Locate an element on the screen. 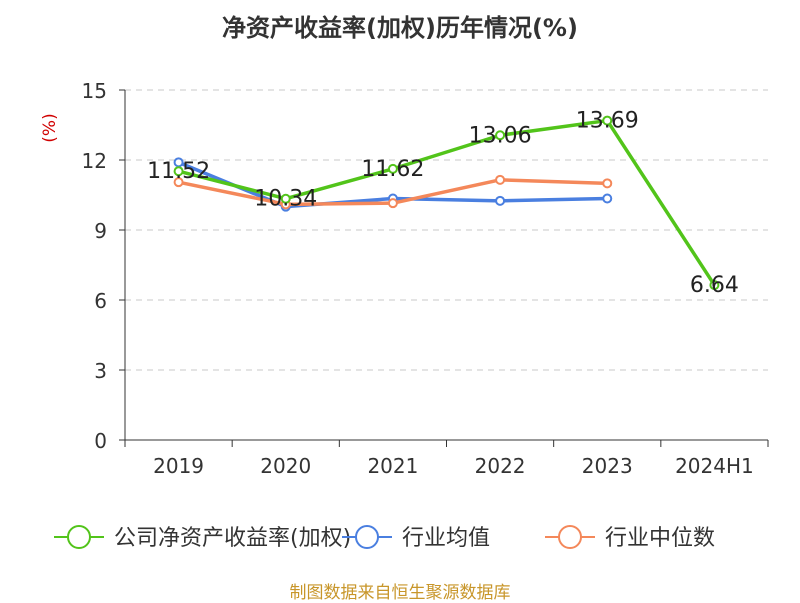 This screenshot has width=800, height=603. data-label: 6.64 is located at coordinates (714, 285).